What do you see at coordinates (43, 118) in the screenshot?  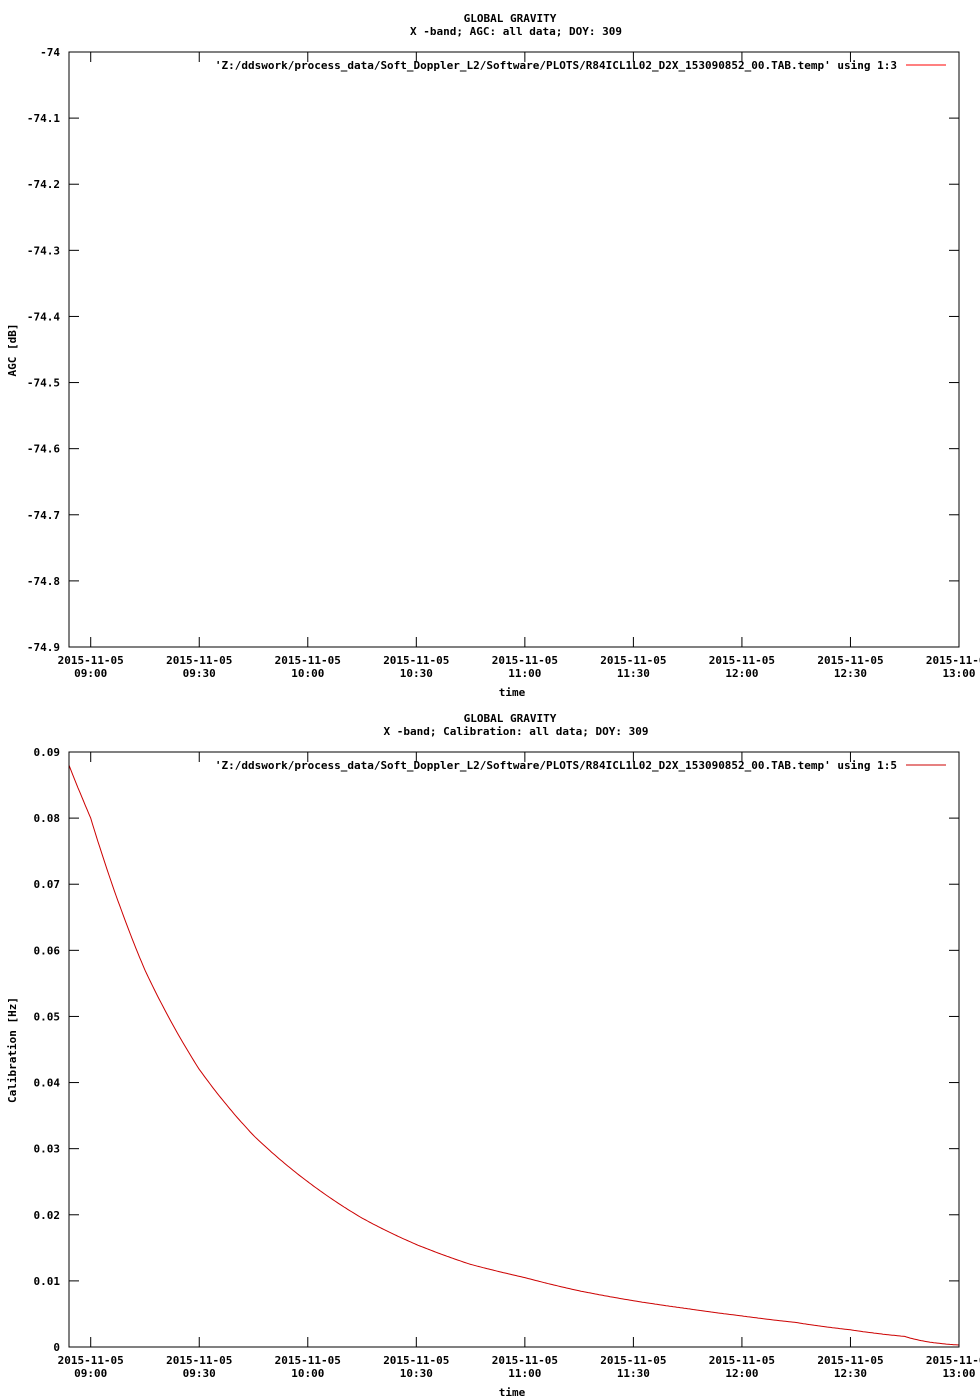 I see `y-tick-label: -74.1` at bounding box center [43, 118].